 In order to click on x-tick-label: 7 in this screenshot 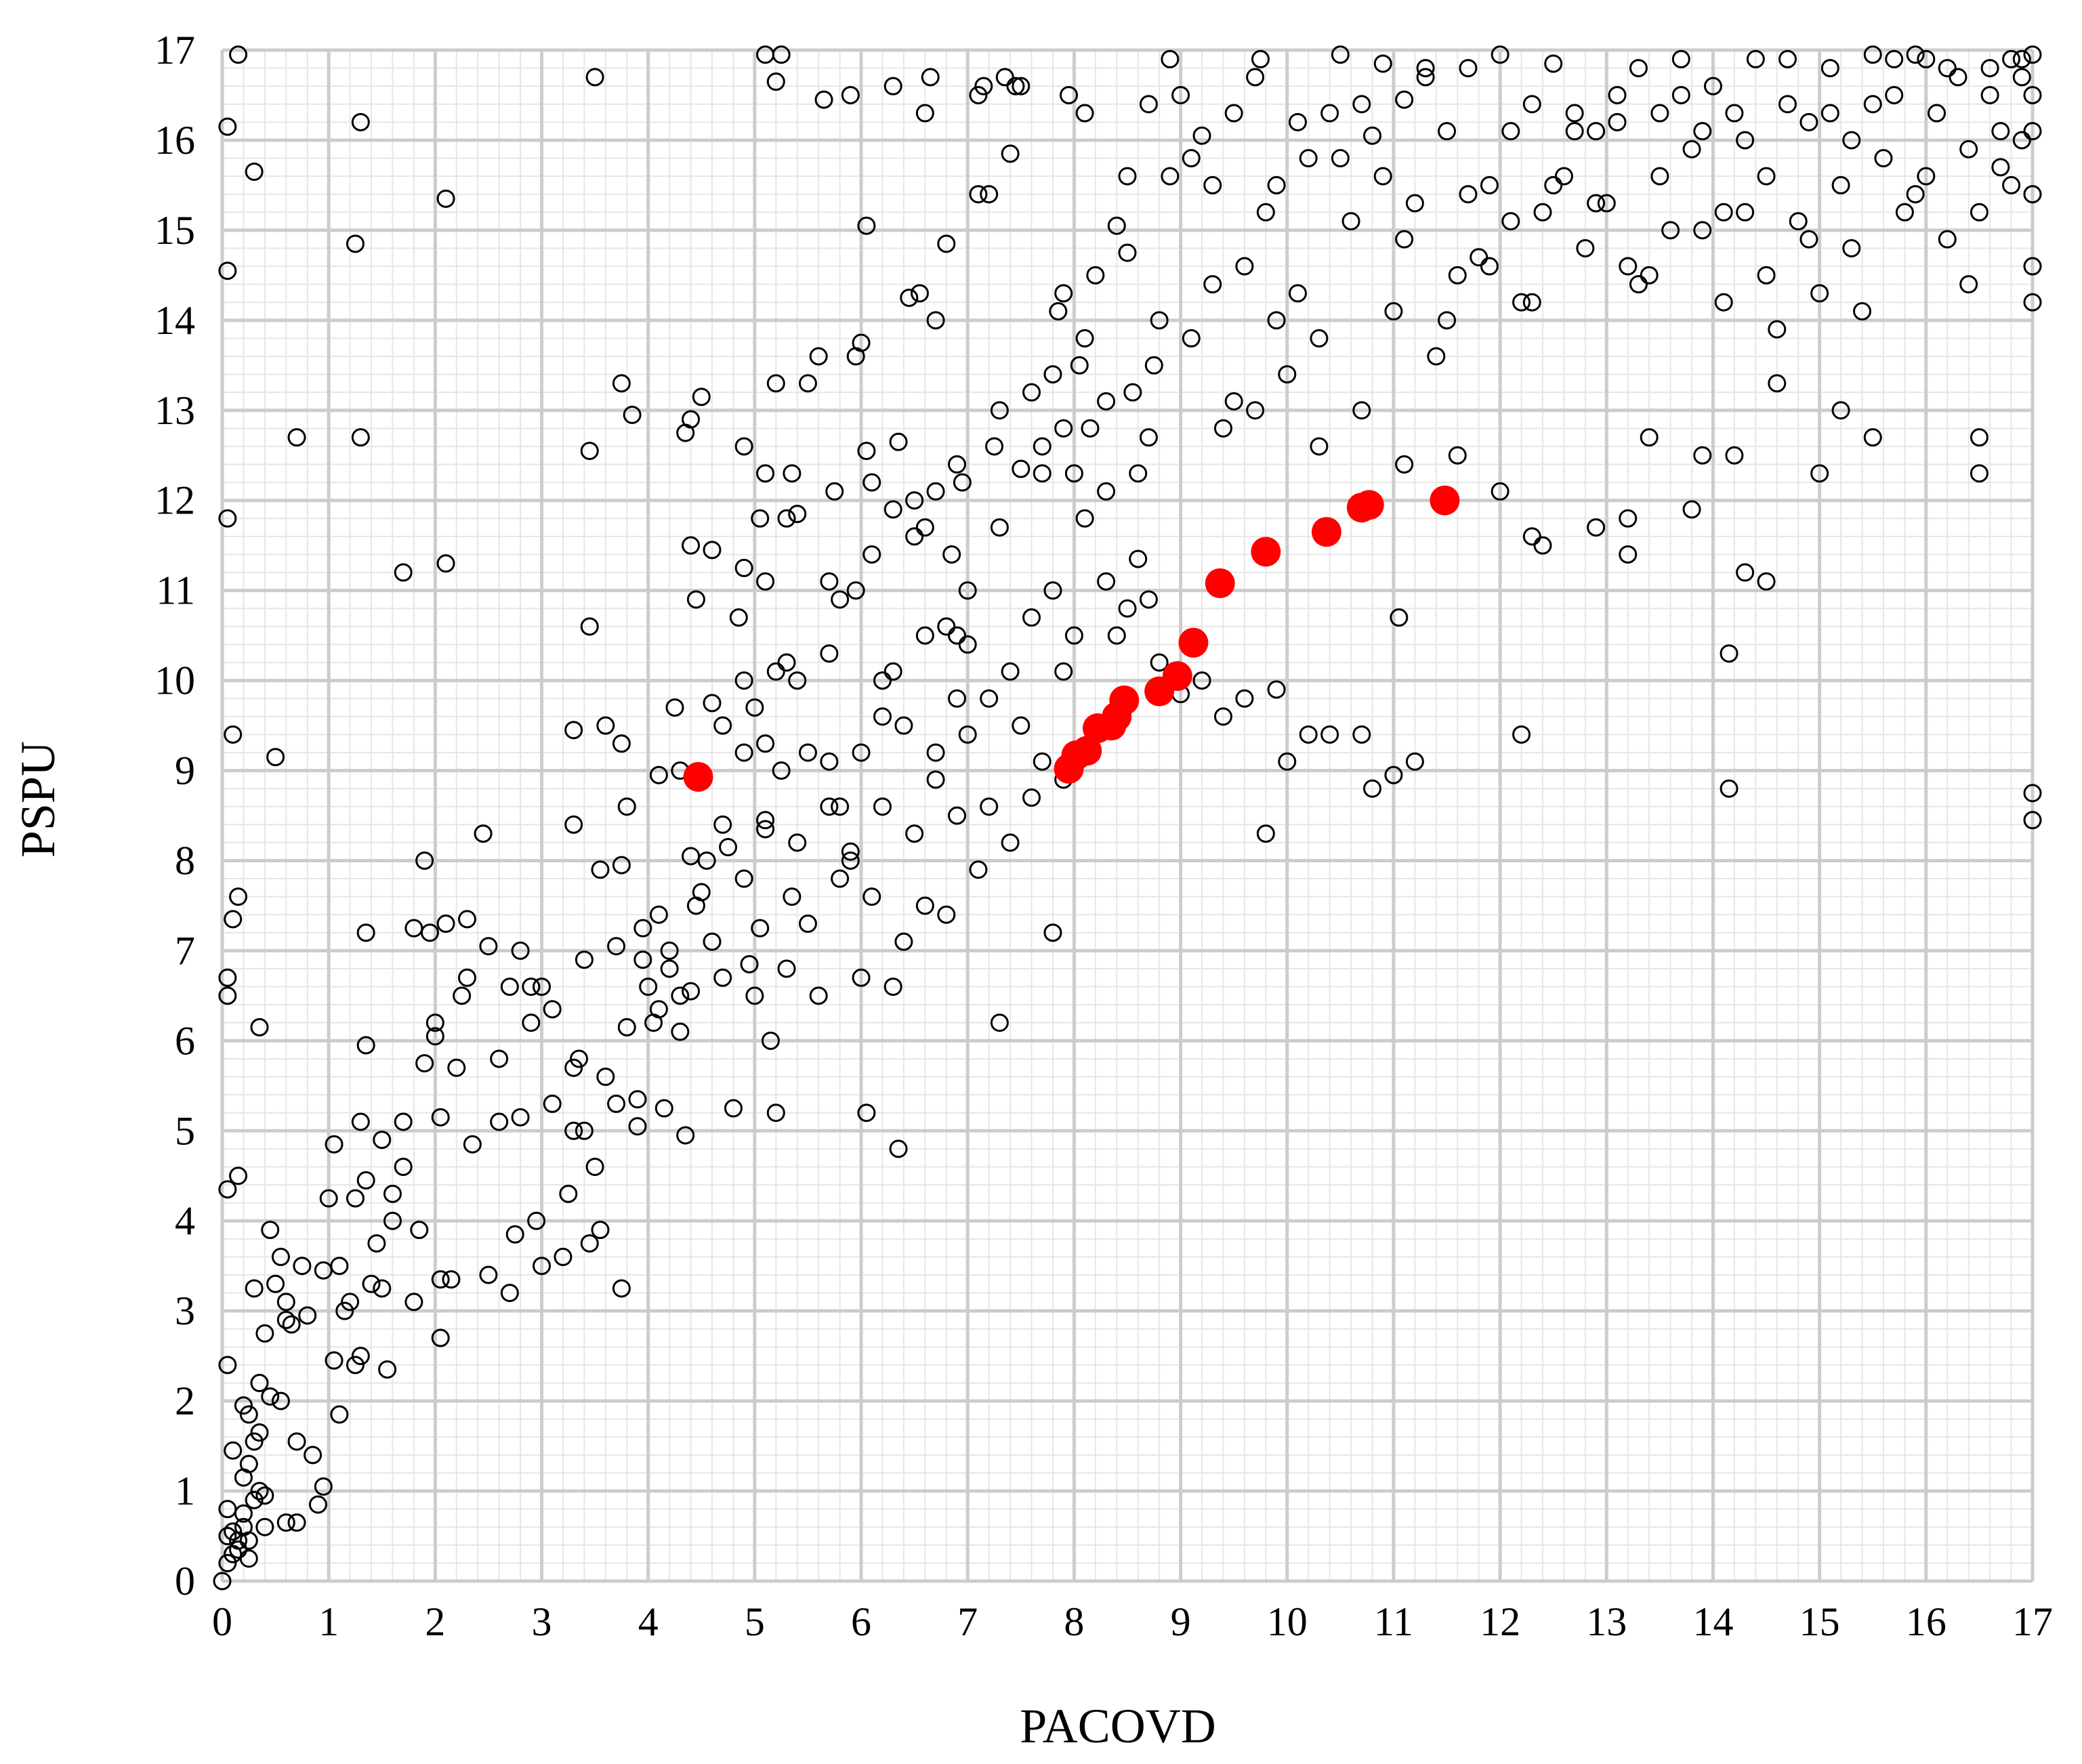, I will do `click(968, 1621)`.